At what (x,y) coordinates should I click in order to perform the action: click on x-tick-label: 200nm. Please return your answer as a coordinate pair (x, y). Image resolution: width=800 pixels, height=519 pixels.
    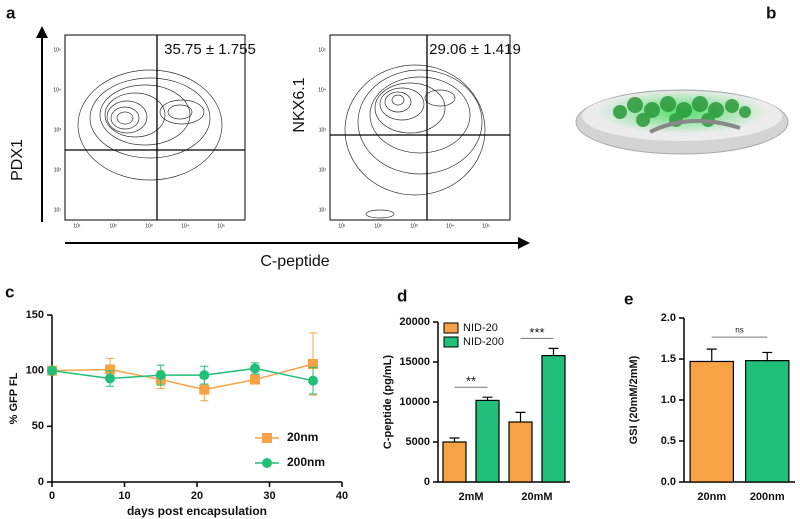
    Looking at the image, I should click on (767, 497).